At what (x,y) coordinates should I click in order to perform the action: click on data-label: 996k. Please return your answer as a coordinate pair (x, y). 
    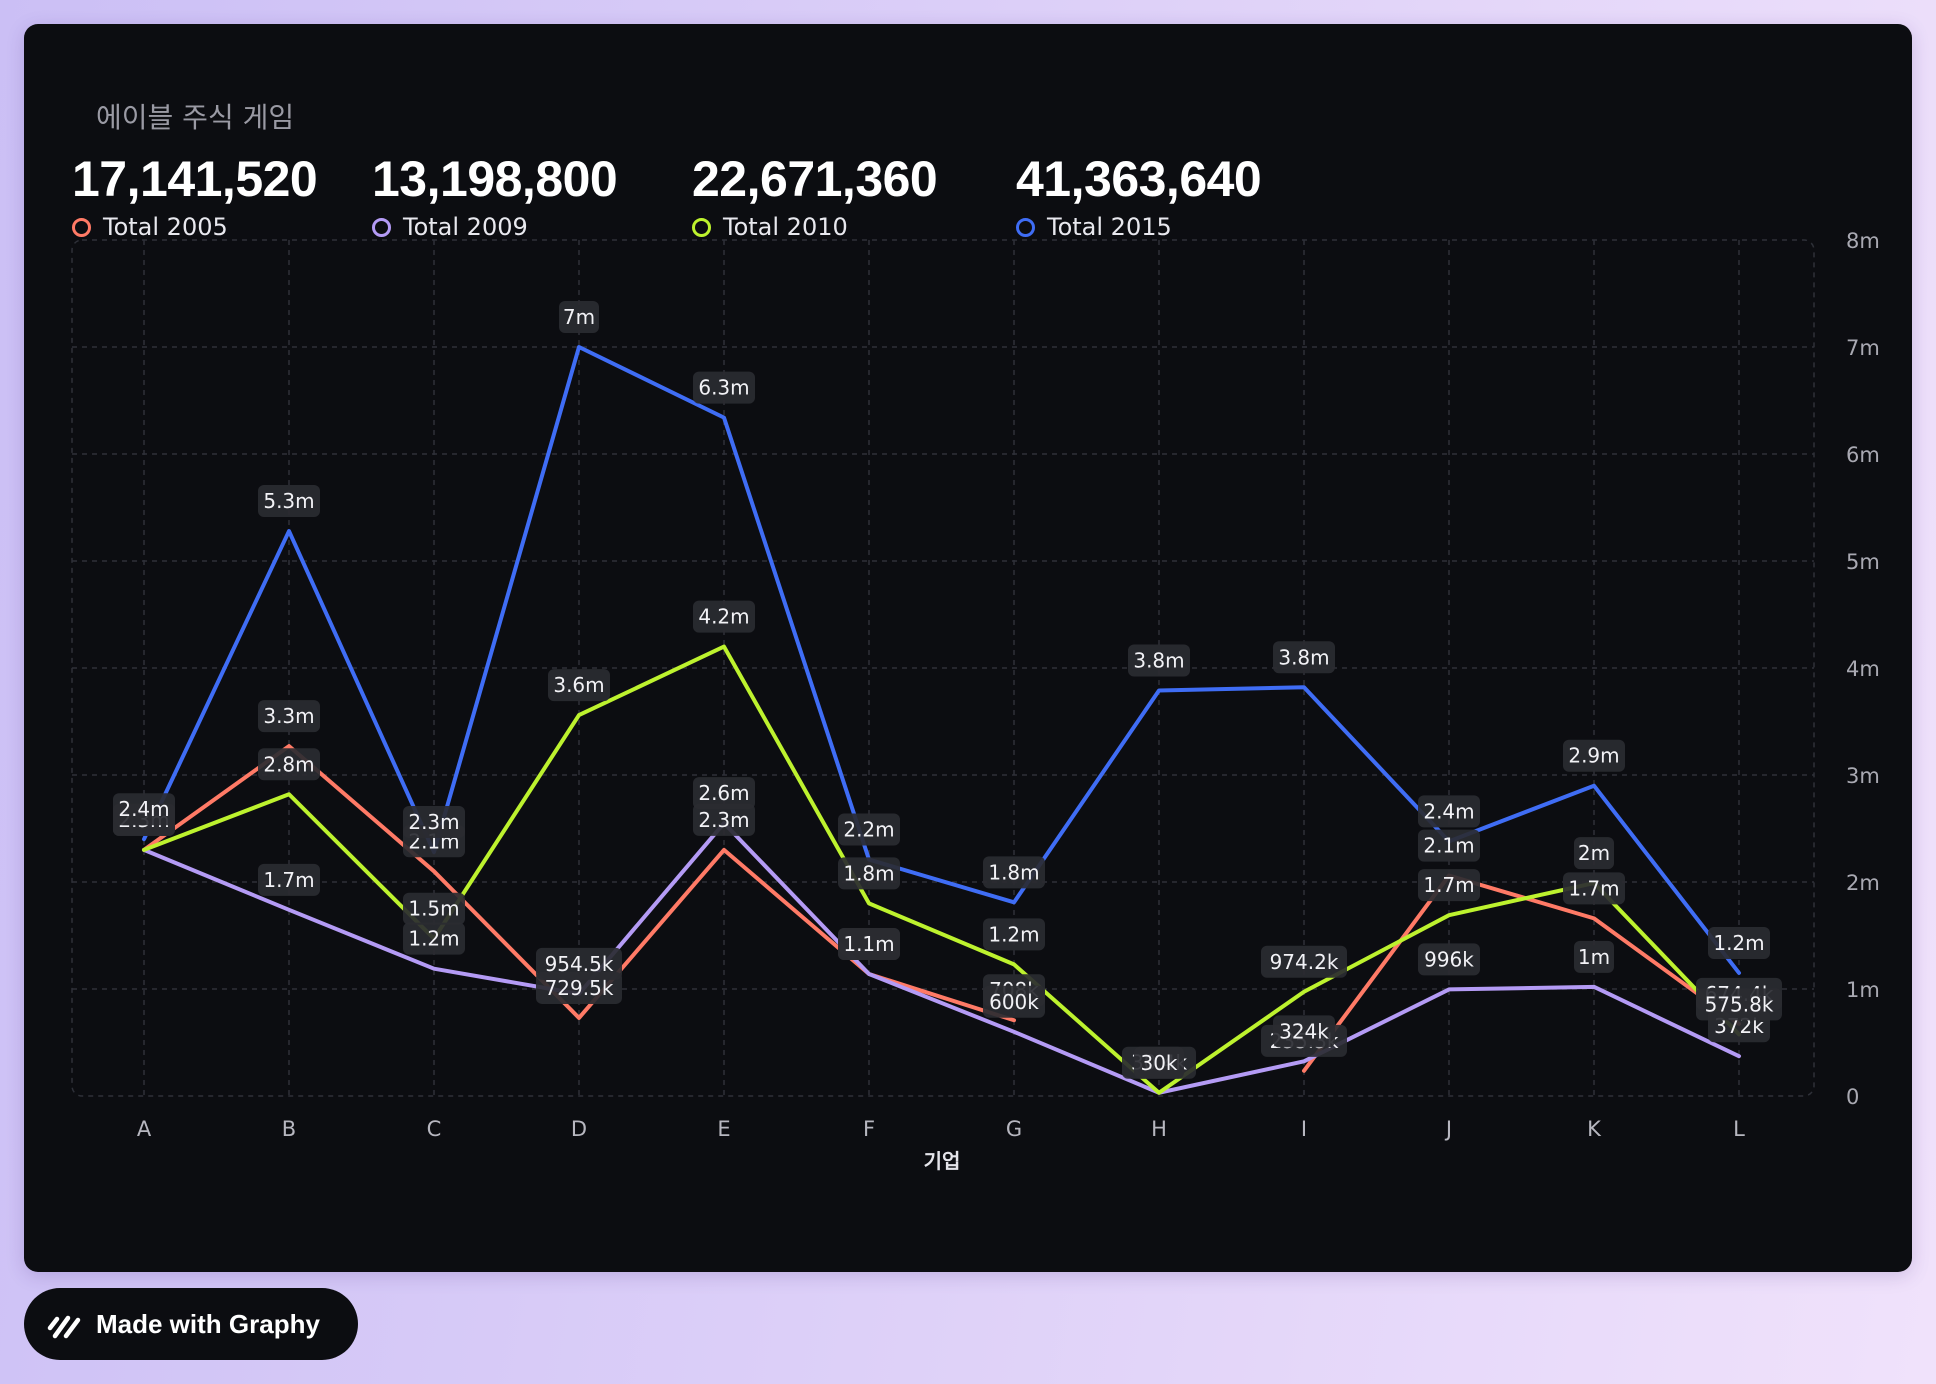
    Looking at the image, I should click on (1449, 959).